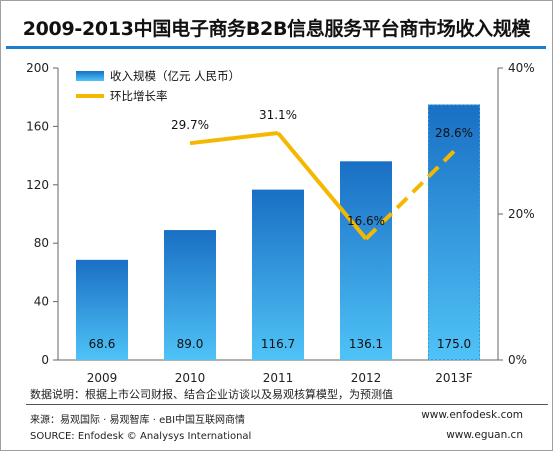  Describe the element at coordinates (454, 344) in the screenshot. I see `bar-value-label: 175.0` at that location.